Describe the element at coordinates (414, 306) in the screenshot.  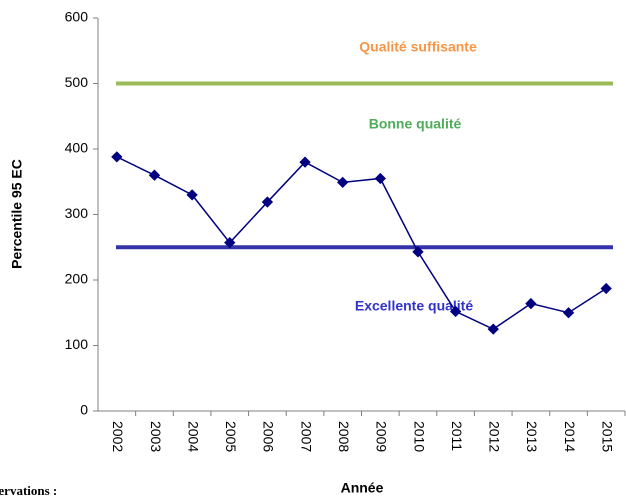
I see `annotation: Excellente qualité` at that location.